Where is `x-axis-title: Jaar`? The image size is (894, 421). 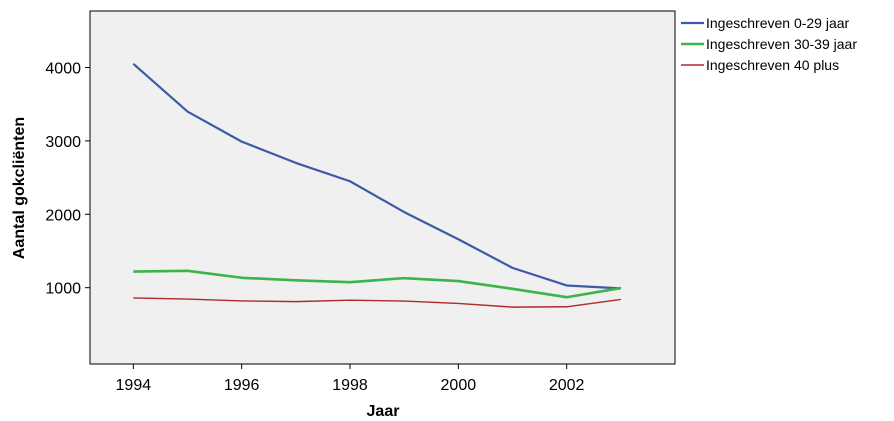
x-axis-title: Jaar is located at coordinates (383, 411).